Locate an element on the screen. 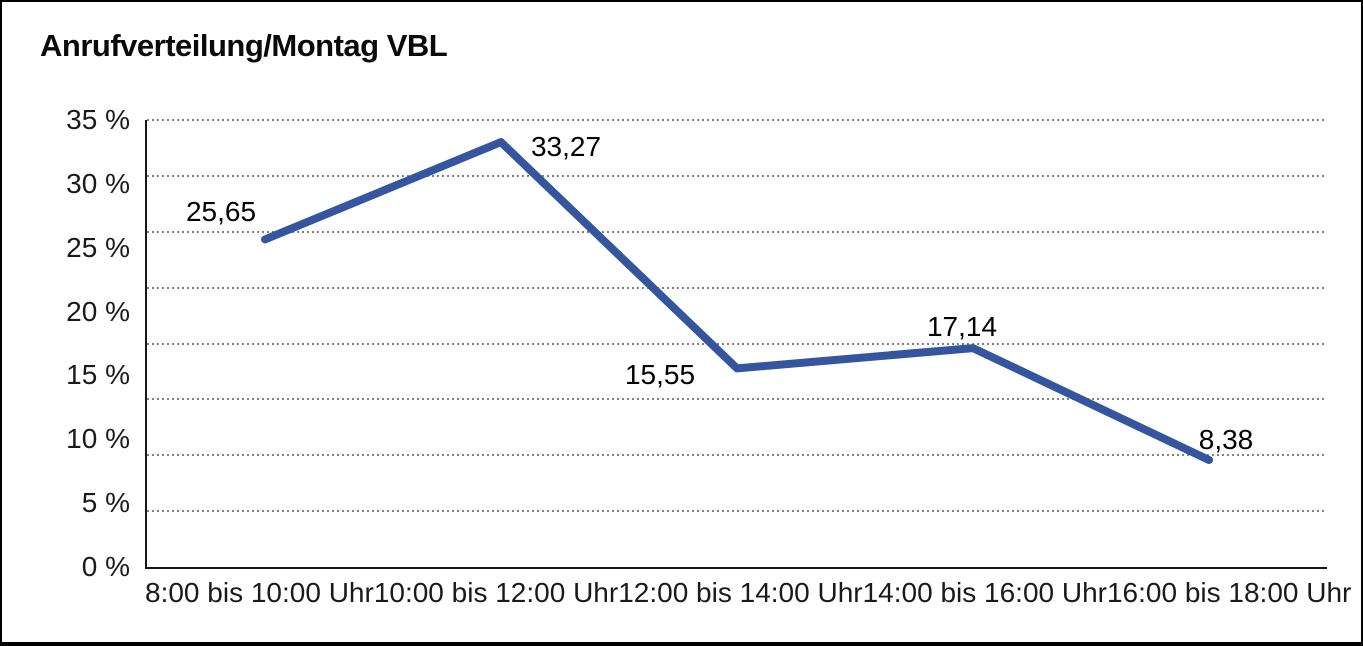  x-tick-label: 8:00 bis 10:00 Uhr is located at coordinates (259, 592).